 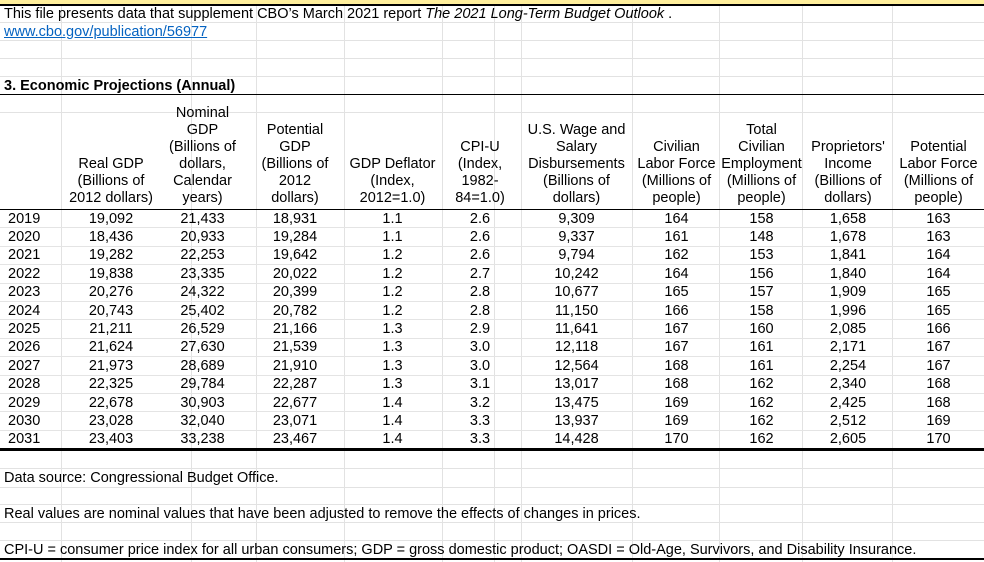 What do you see at coordinates (480, 329) in the screenshot?
I see `value-cell-cpi_u: 2.9` at bounding box center [480, 329].